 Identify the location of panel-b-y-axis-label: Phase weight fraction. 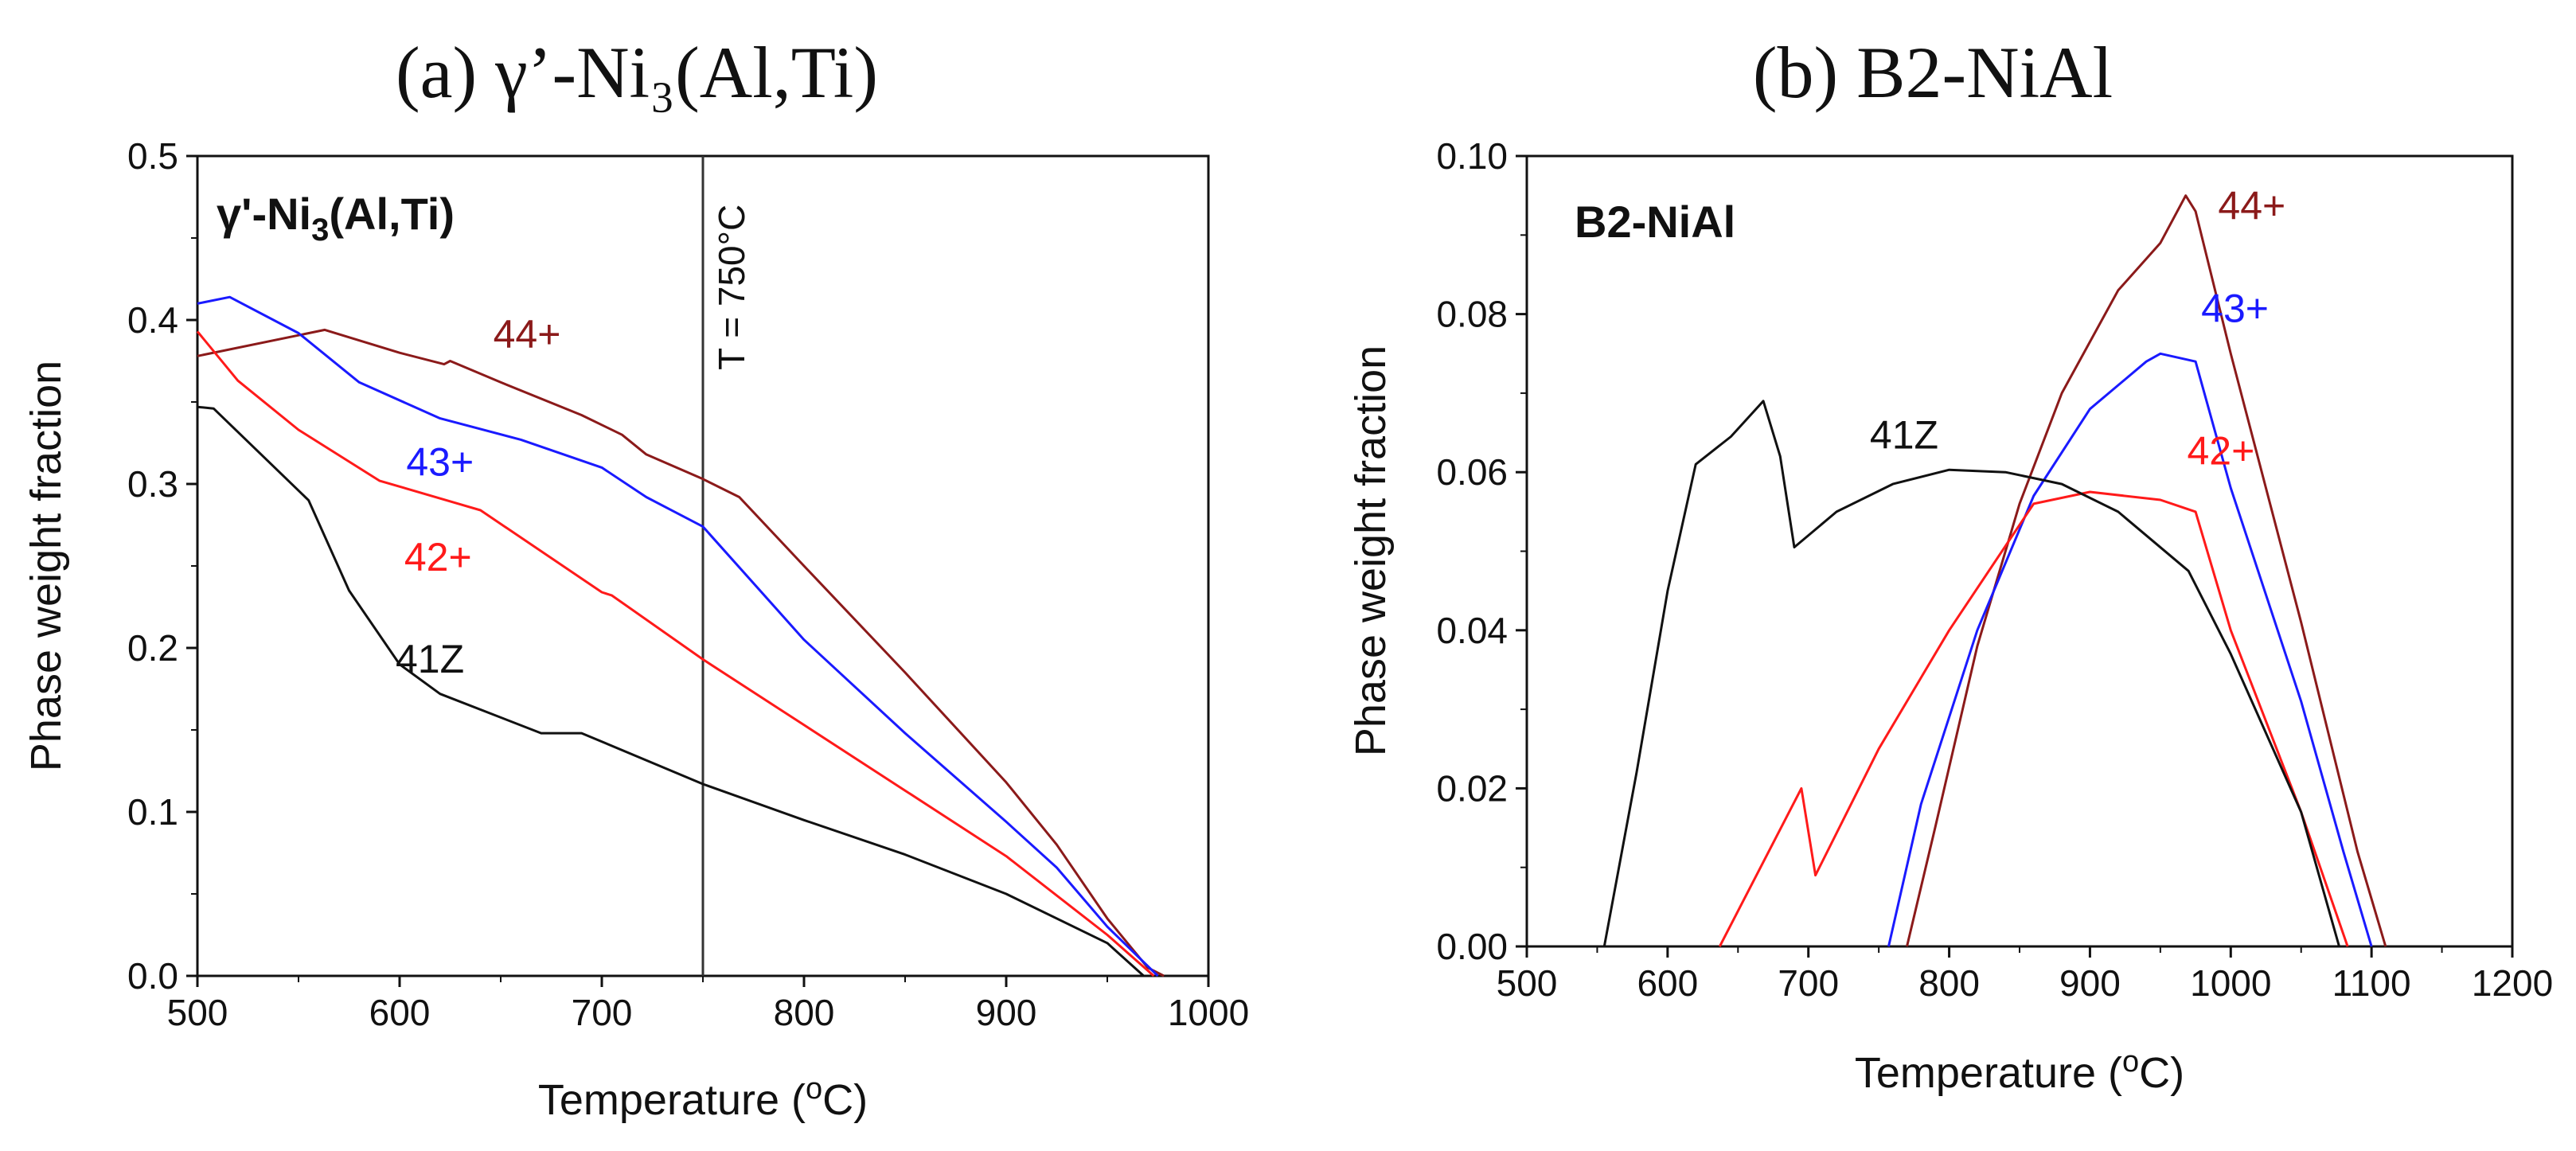
(1371, 550).